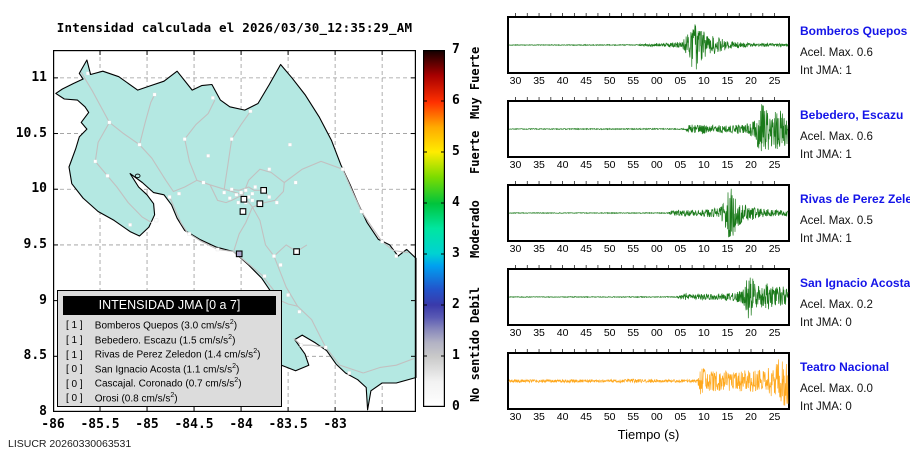 This screenshot has height=460, width=910. What do you see at coordinates (194, 424) in the screenshot?
I see `map-x-tick-label: -84.5` at bounding box center [194, 424].